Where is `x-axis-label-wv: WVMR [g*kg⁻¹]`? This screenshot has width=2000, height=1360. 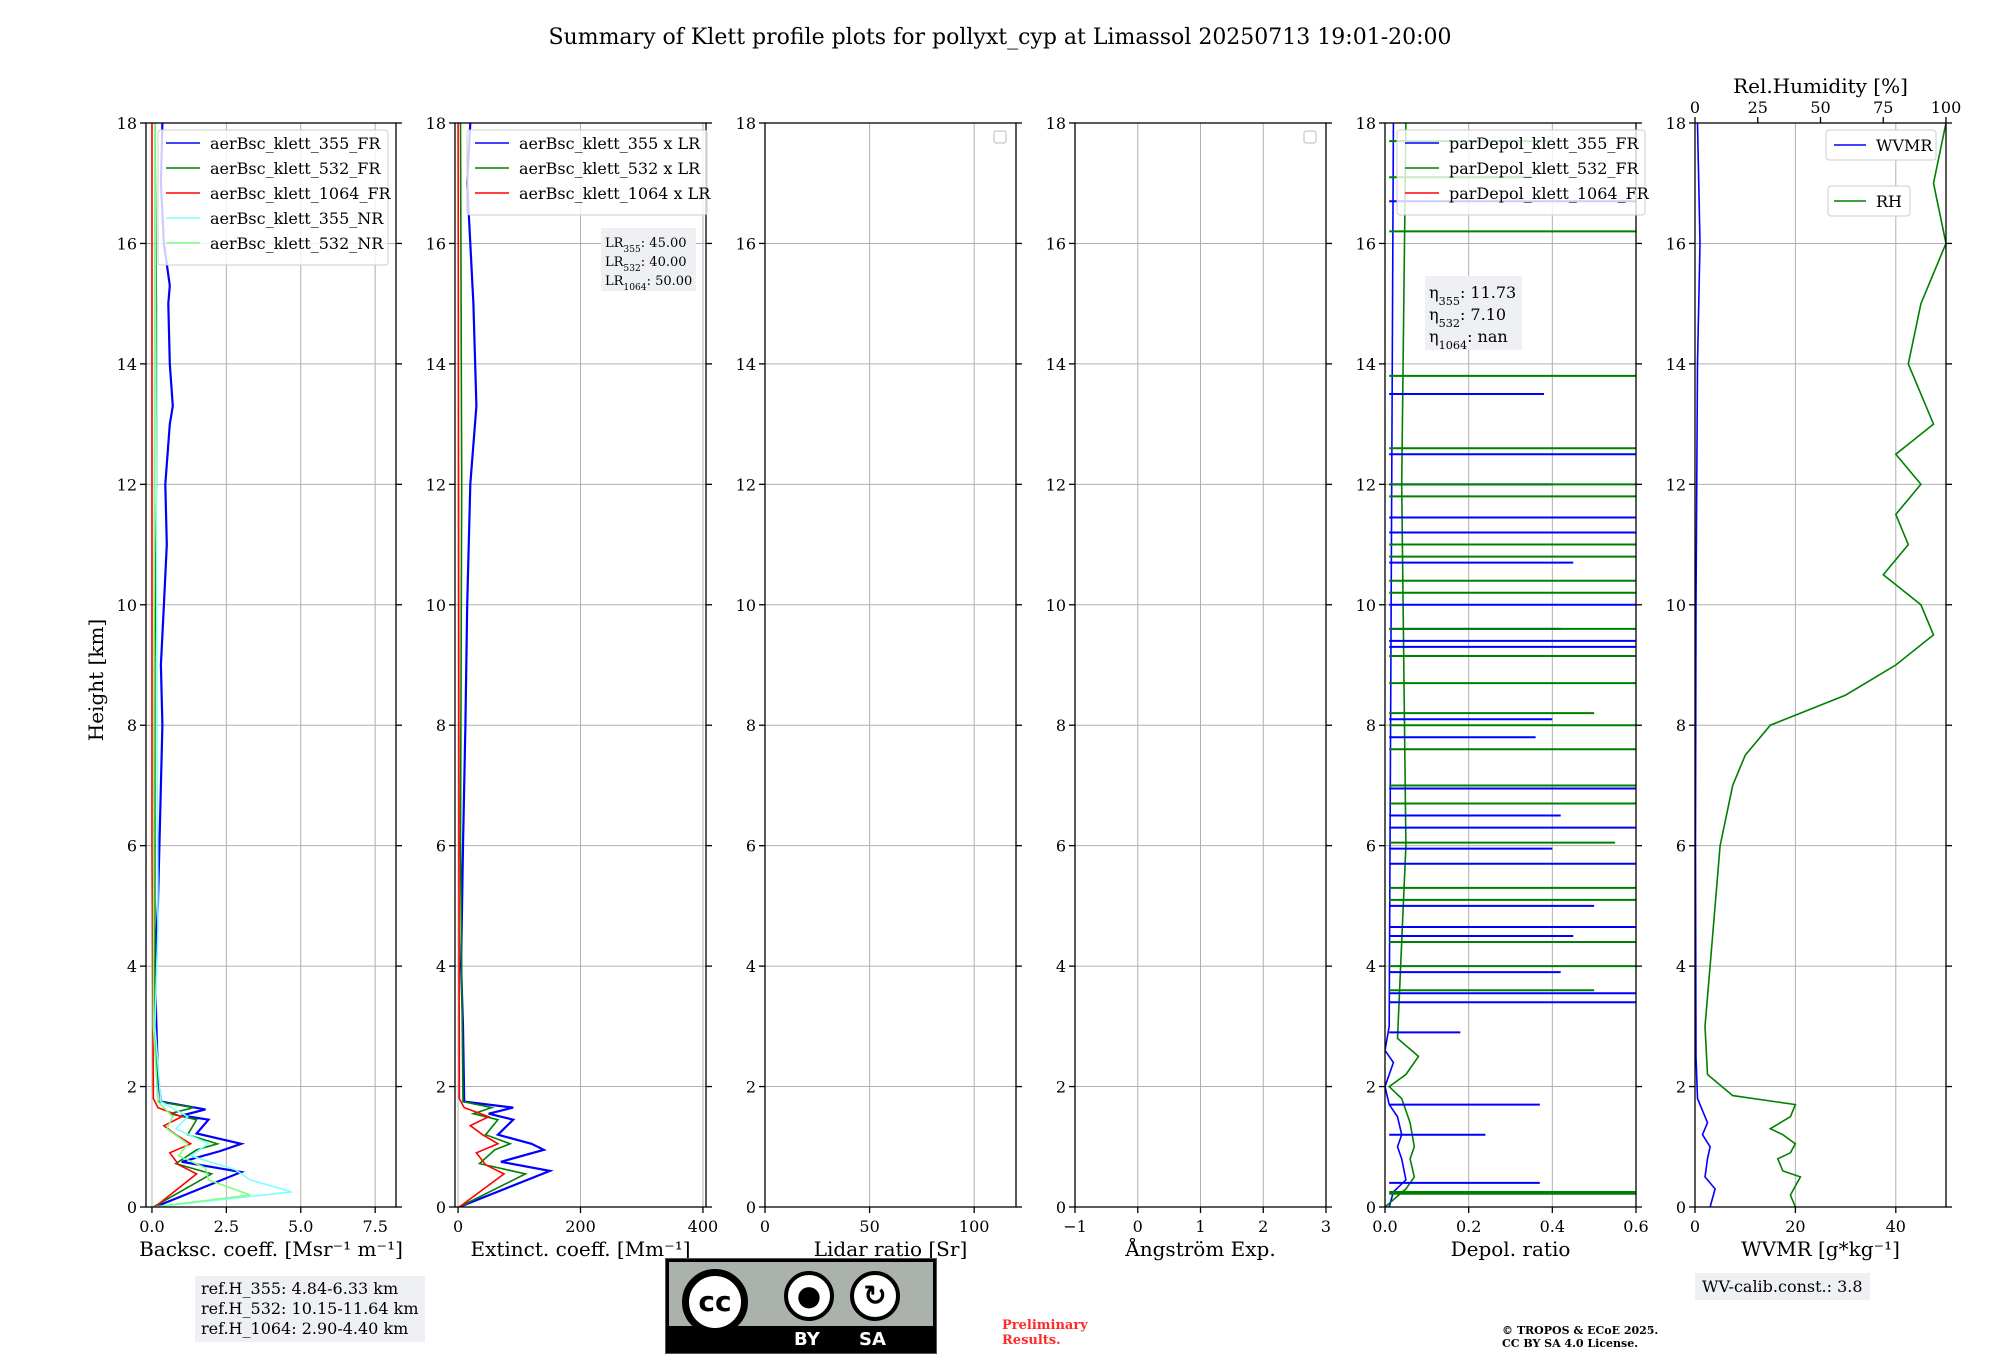
x-axis-label-wv: WVMR [g*kg⁻¹] is located at coordinates (1820, 1249).